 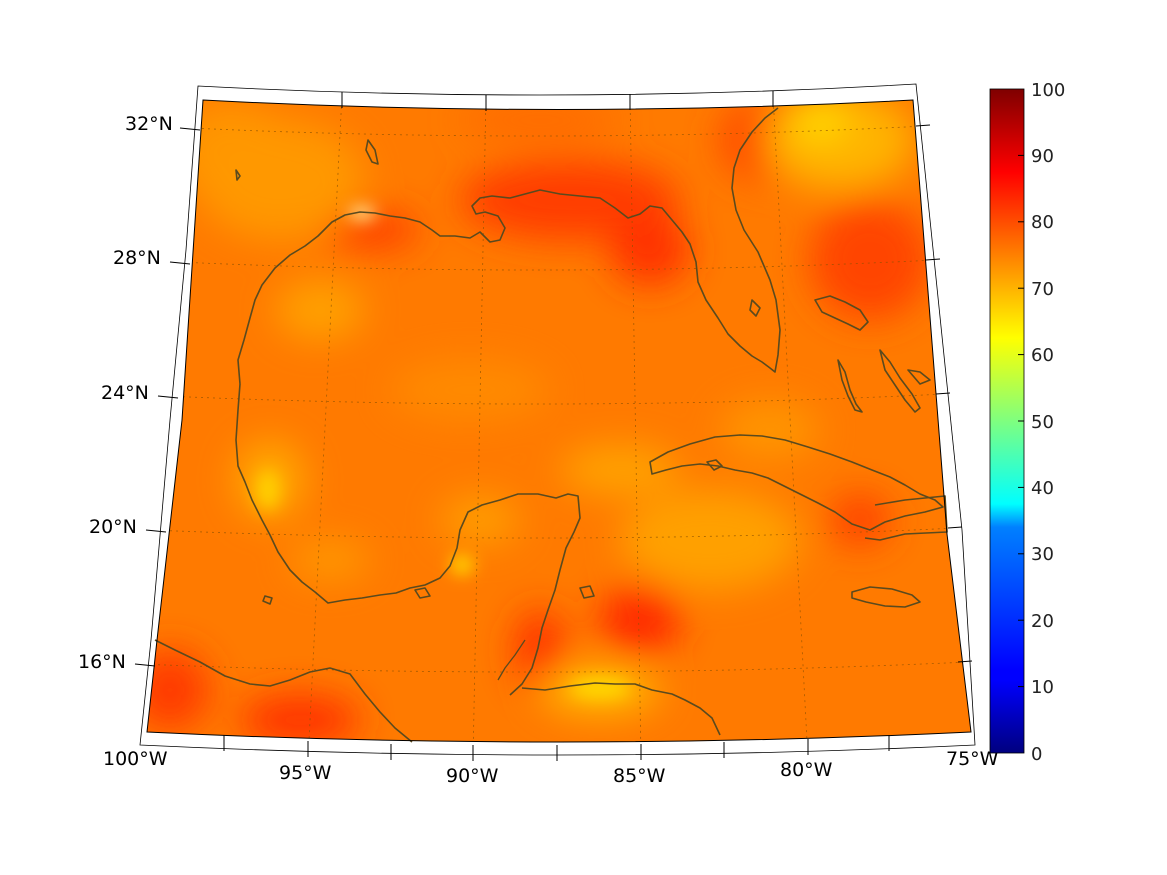 What do you see at coordinates (511, 660) in the screenshot?
I see `national-border` at bounding box center [511, 660].